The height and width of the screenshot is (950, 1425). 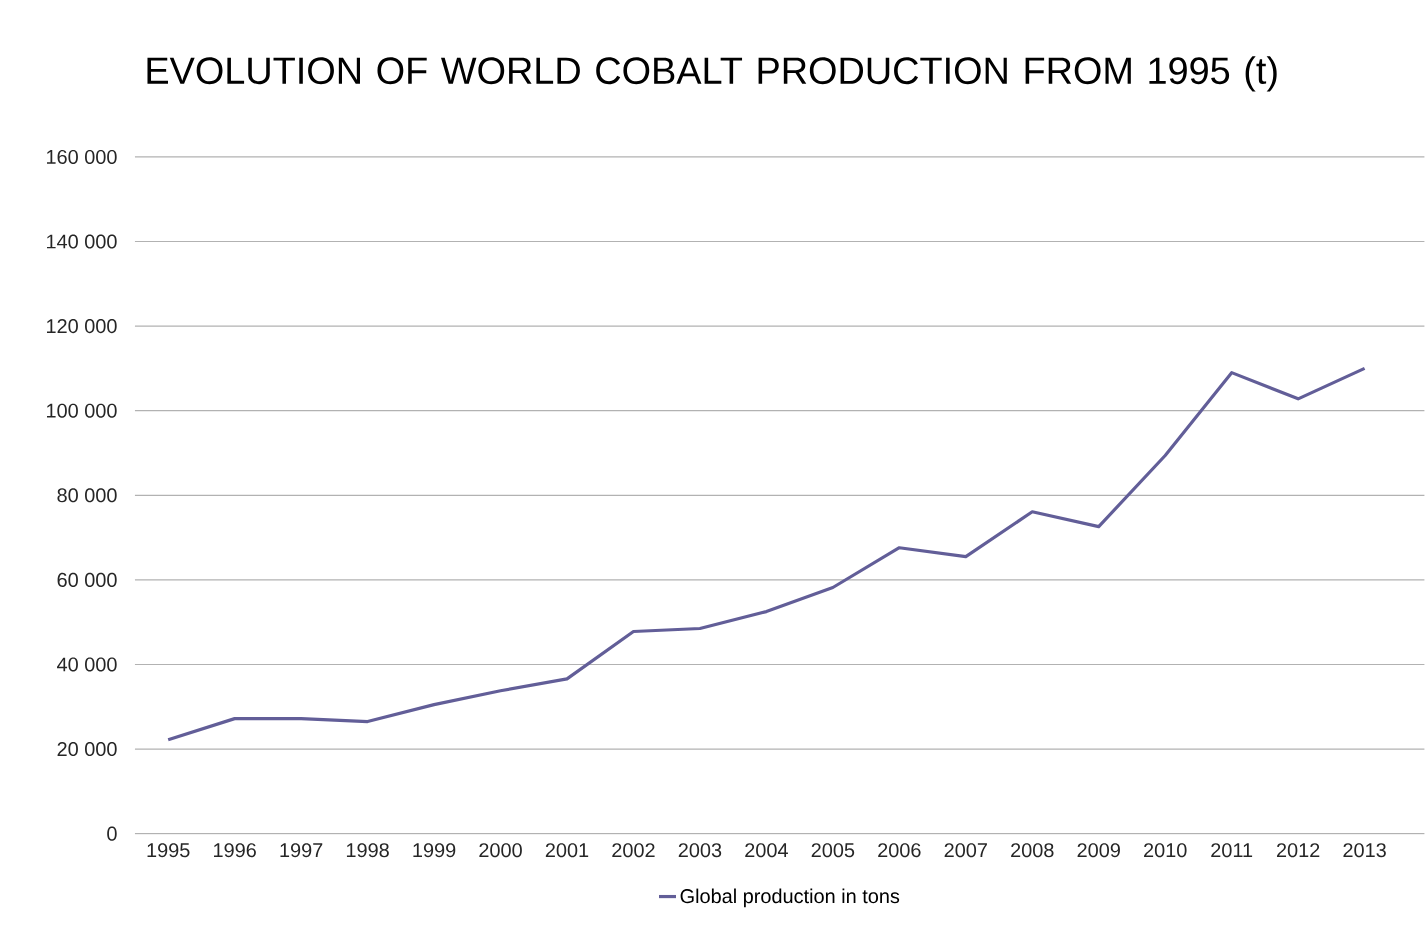 What do you see at coordinates (500, 850) in the screenshot?
I see `x-tick-label: 2000` at bounding box center [500, 850].